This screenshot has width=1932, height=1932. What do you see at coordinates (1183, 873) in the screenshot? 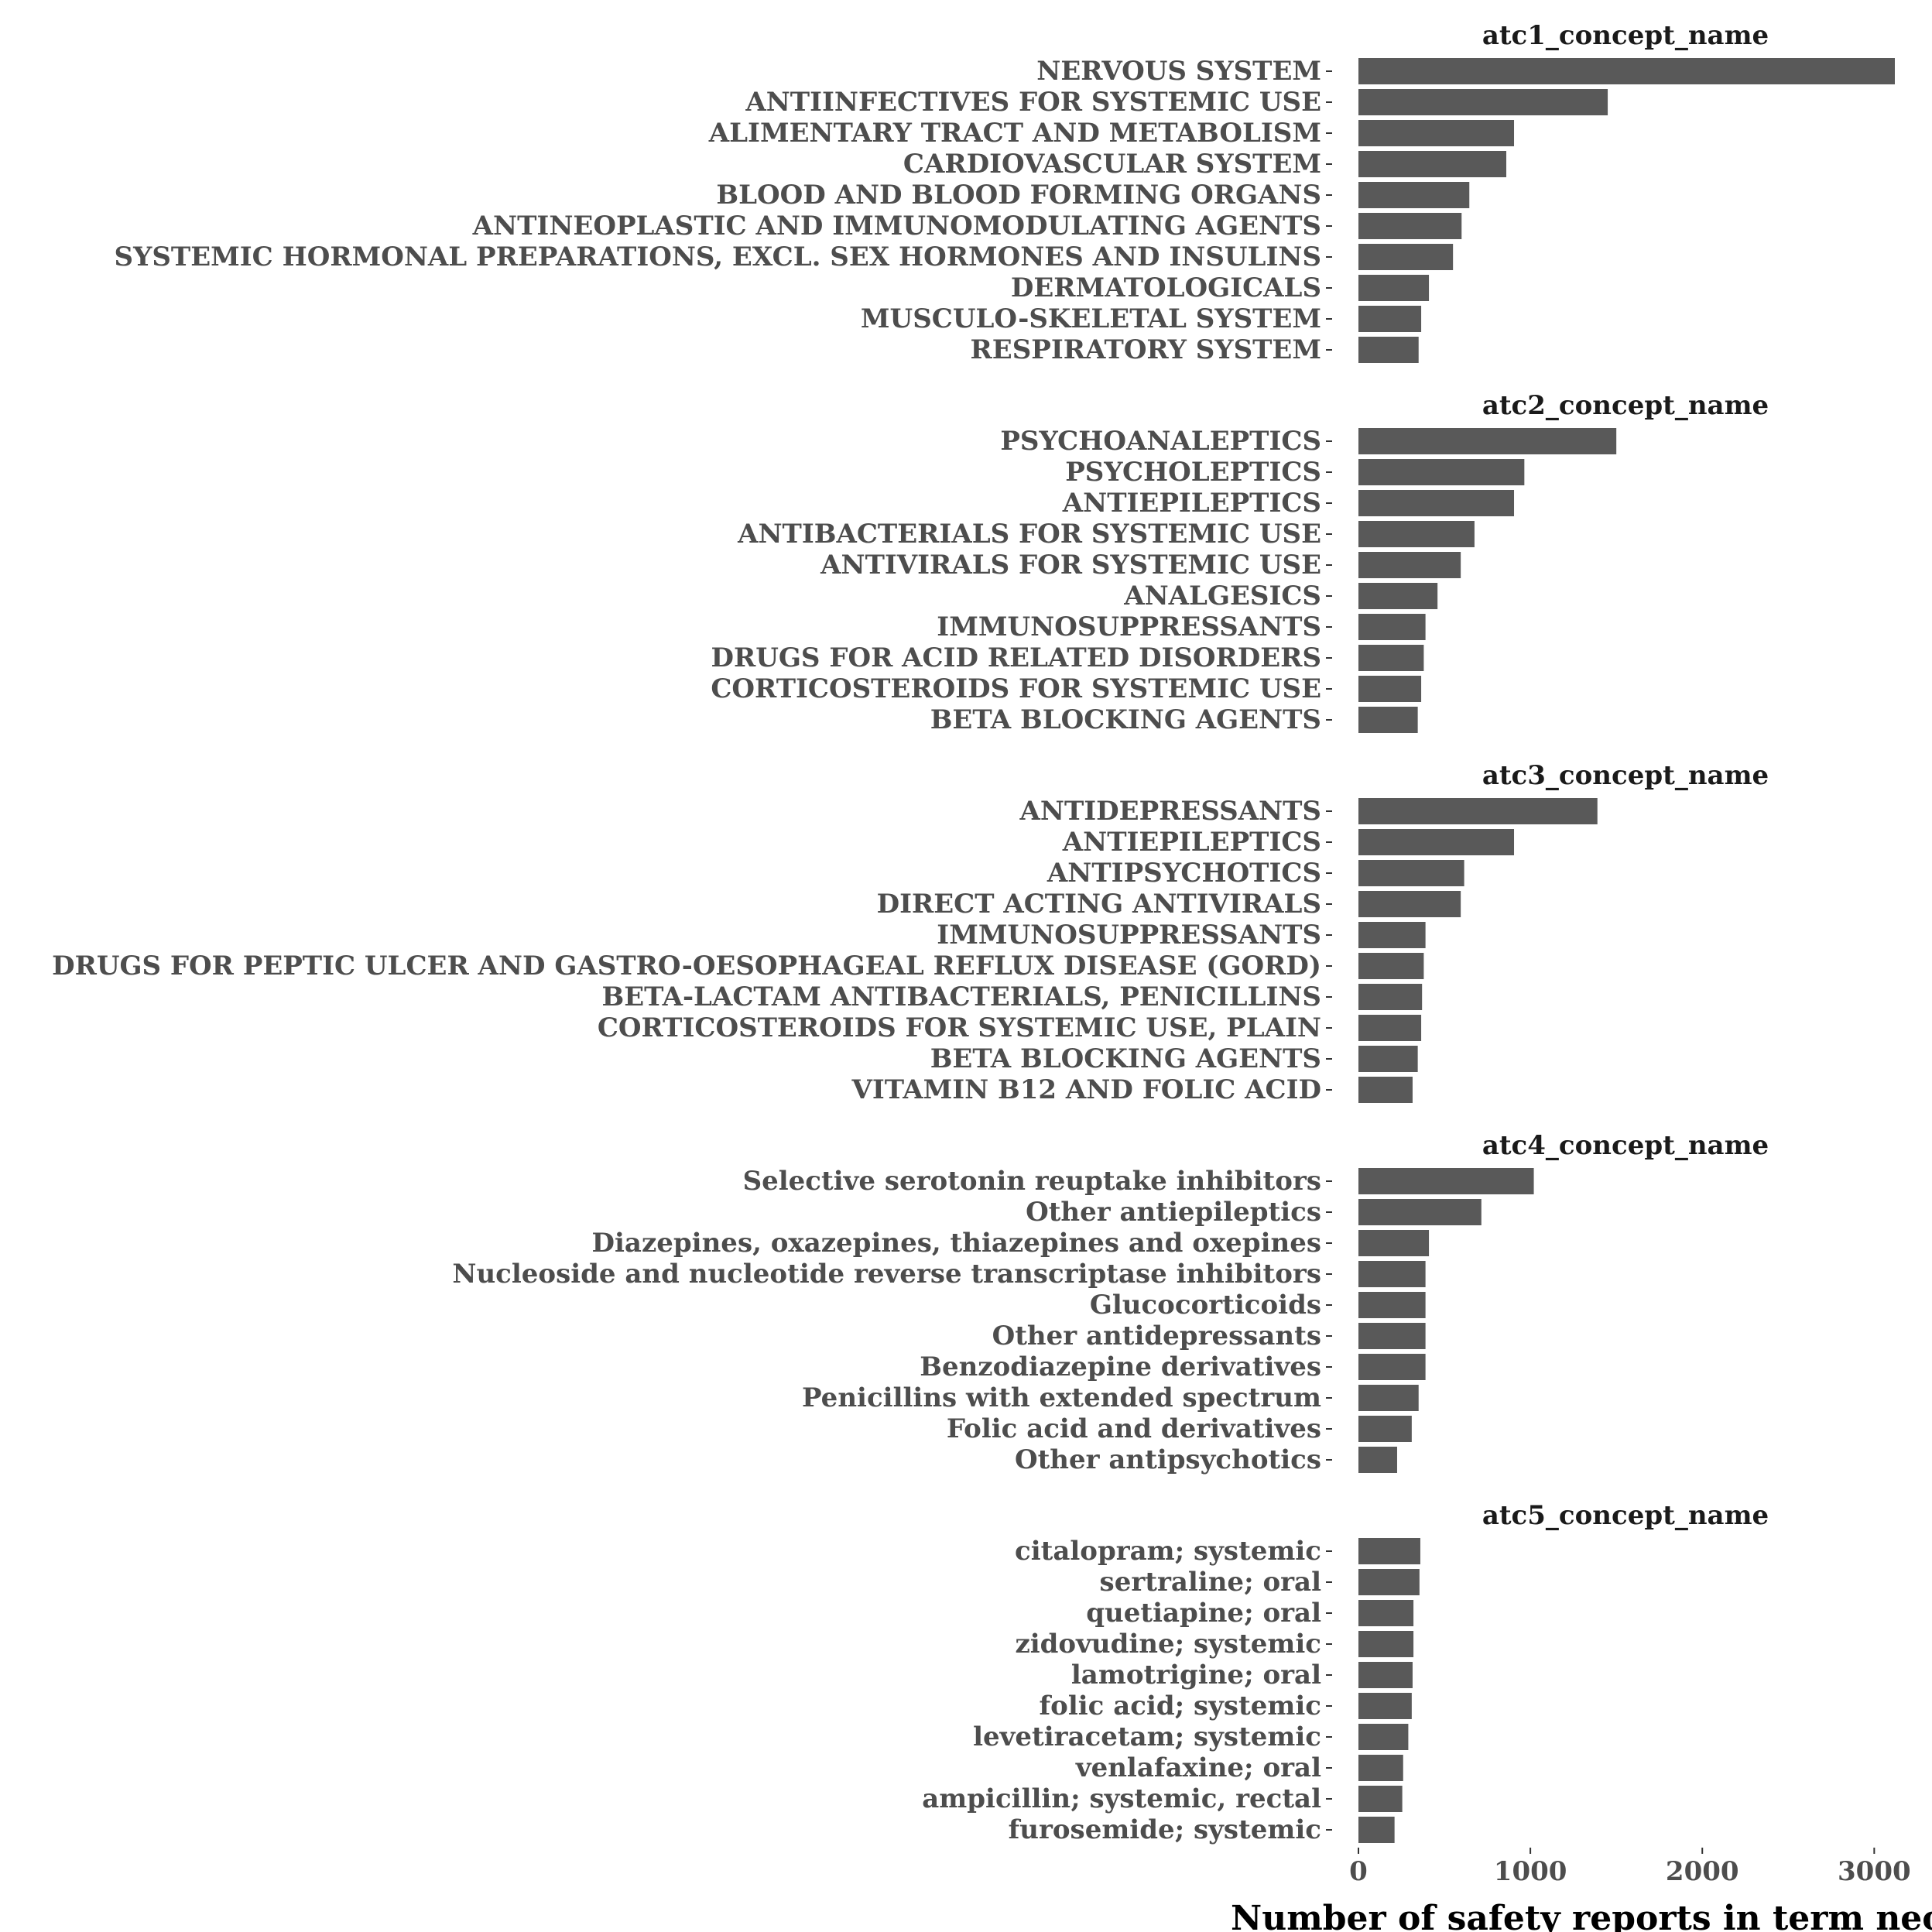
I see `category-label: ANTIPSYCHOTICS` at bounding box center [1183, 873].